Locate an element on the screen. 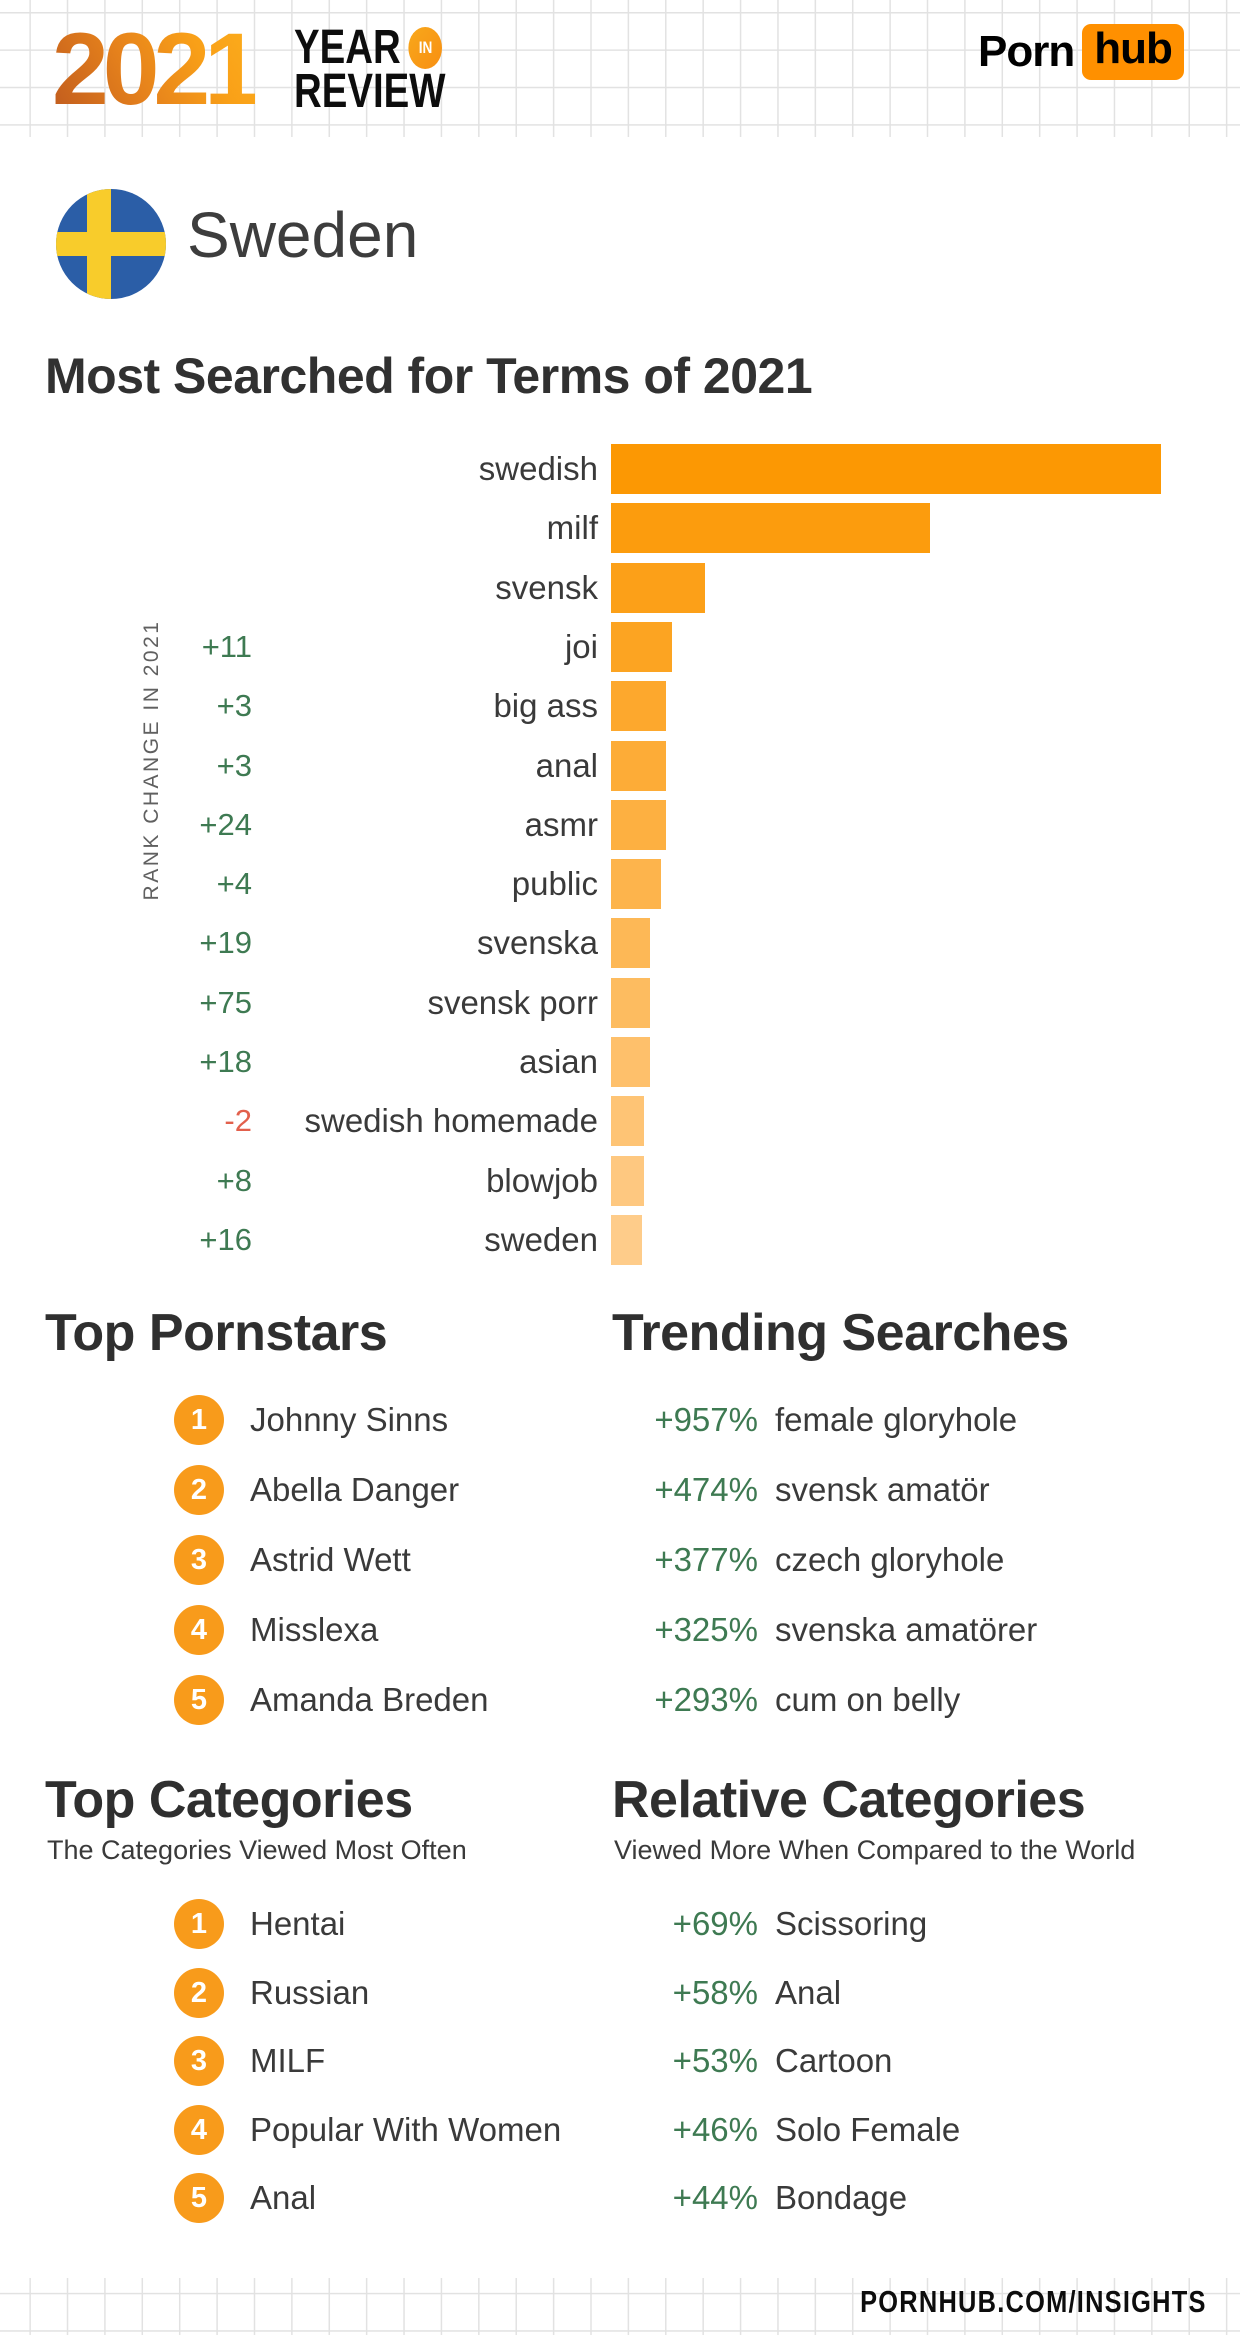 The image size is (1240, 2335). rank-change: +8 is located at coordinates (234, 1180).